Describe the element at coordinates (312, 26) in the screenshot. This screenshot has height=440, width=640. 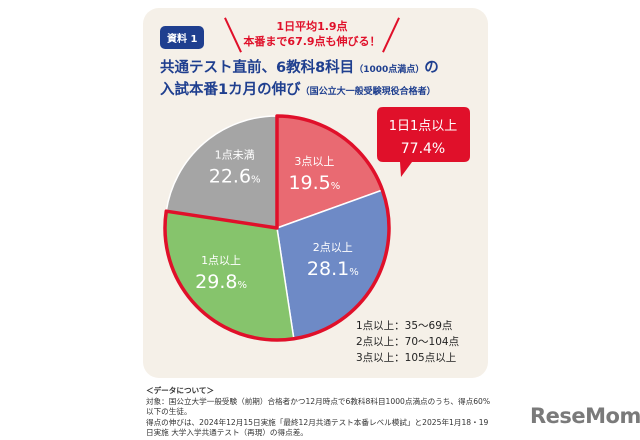
I see `headline-line1: 1日平均1.9点` at that location.